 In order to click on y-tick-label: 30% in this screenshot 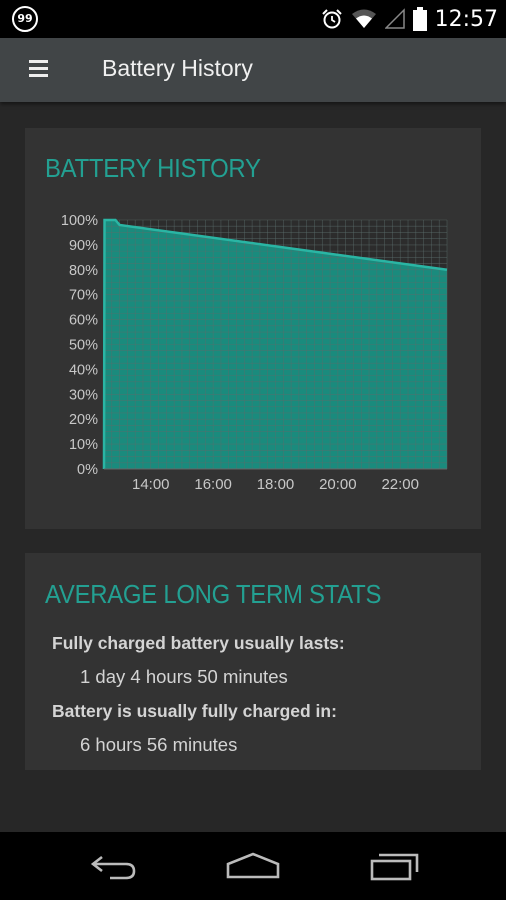, I will do `click(83, 395)`.